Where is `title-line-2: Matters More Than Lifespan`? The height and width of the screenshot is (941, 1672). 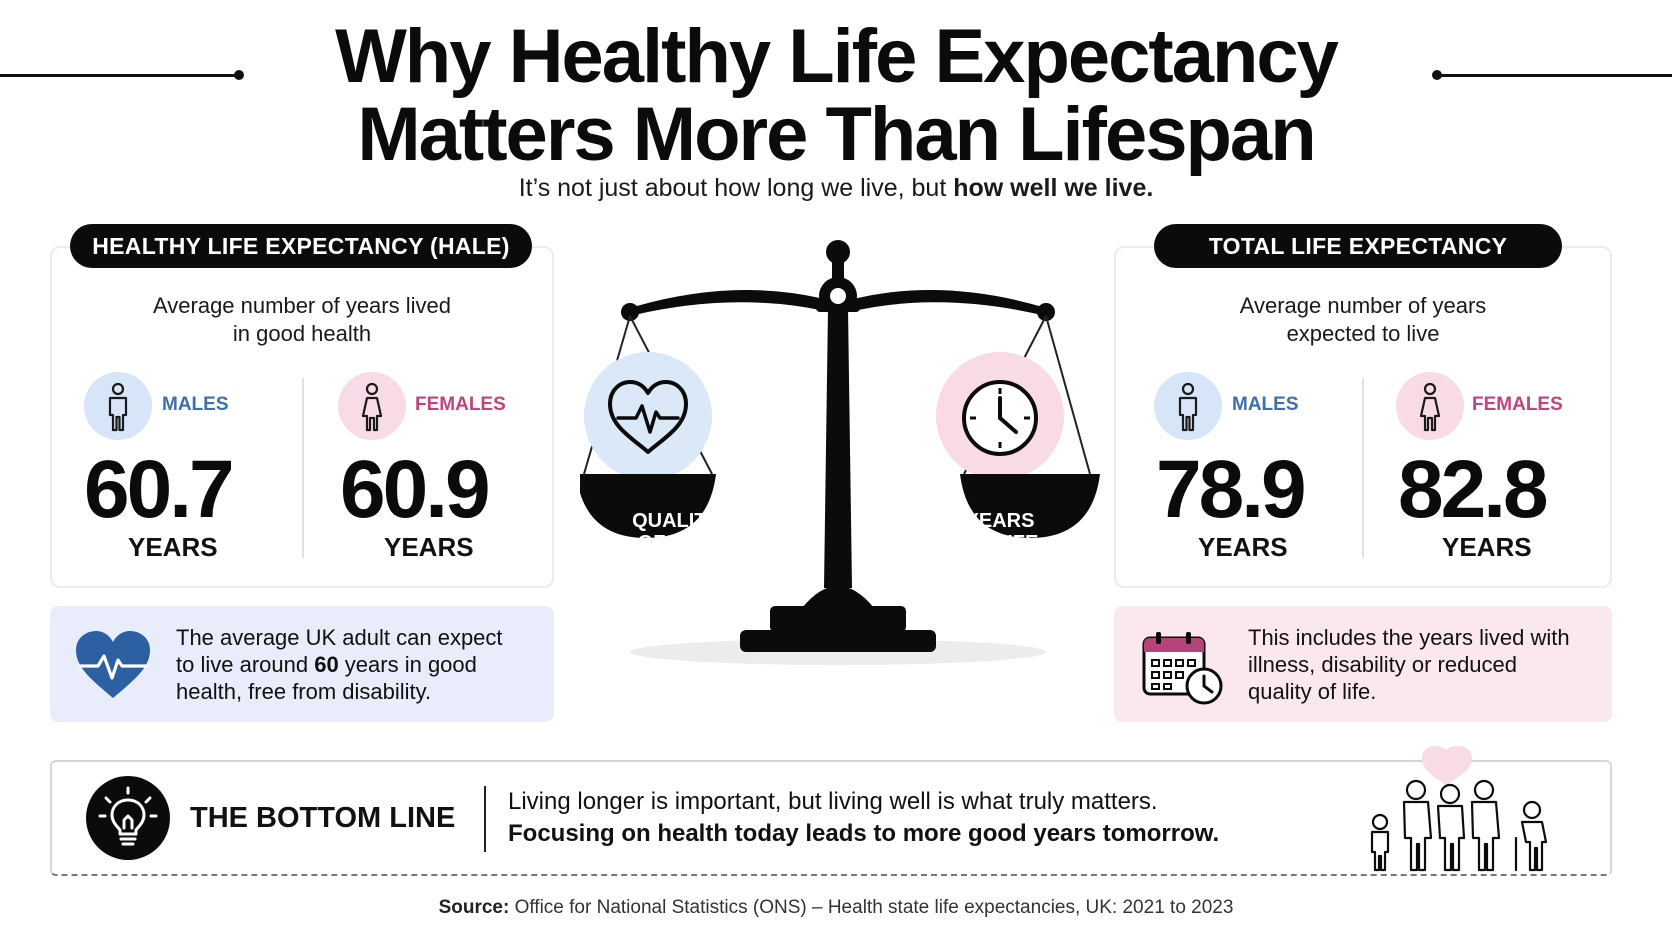 title-line-2: Matters More Than Lifespan is located at coordinates (836, 134).